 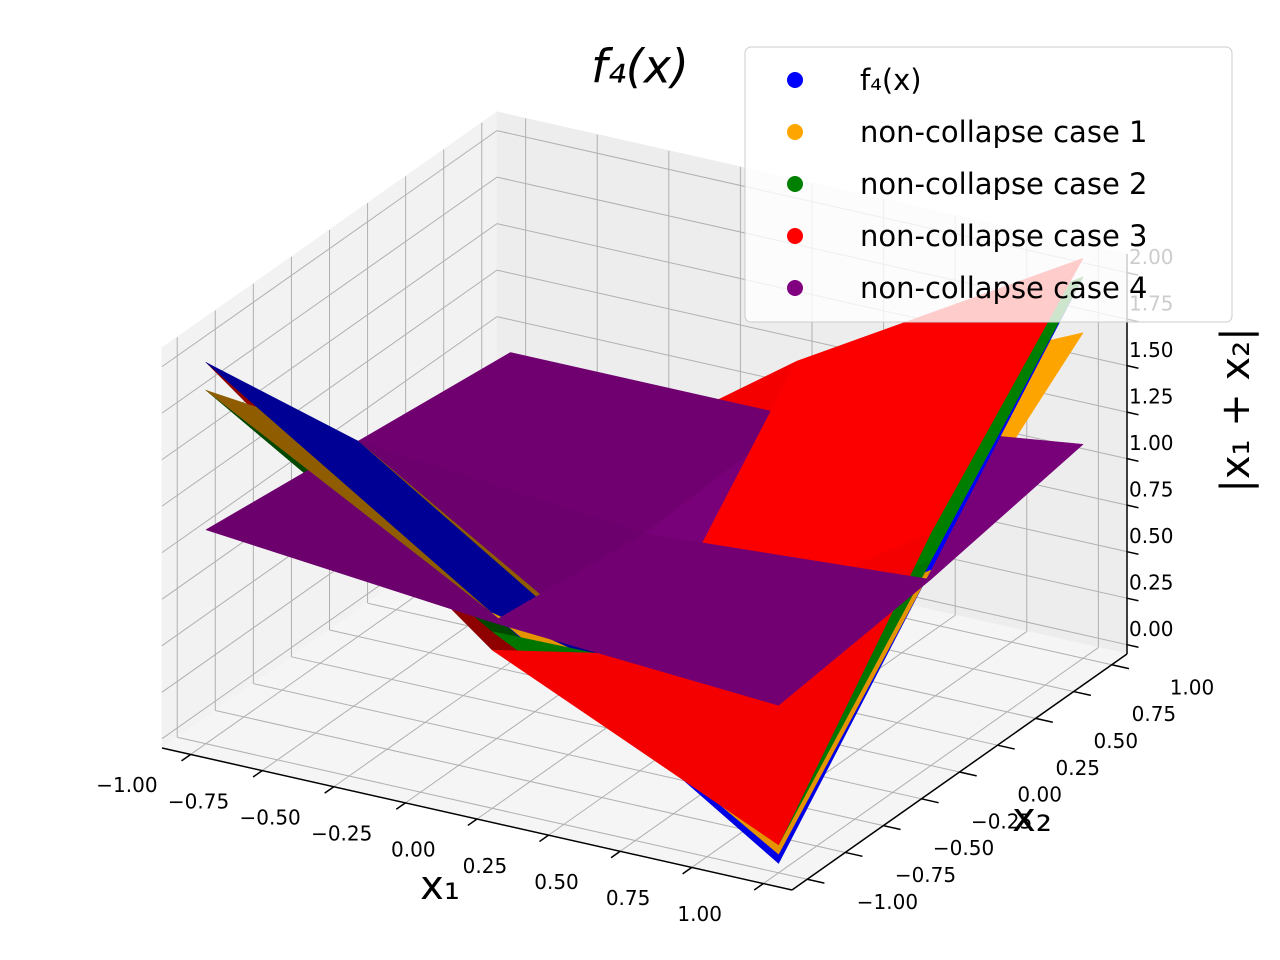 What do you see at coordinates (198, 801) in the screenshot?
I see `x-tick-label: −0.75` at bounding box center [198, 801].